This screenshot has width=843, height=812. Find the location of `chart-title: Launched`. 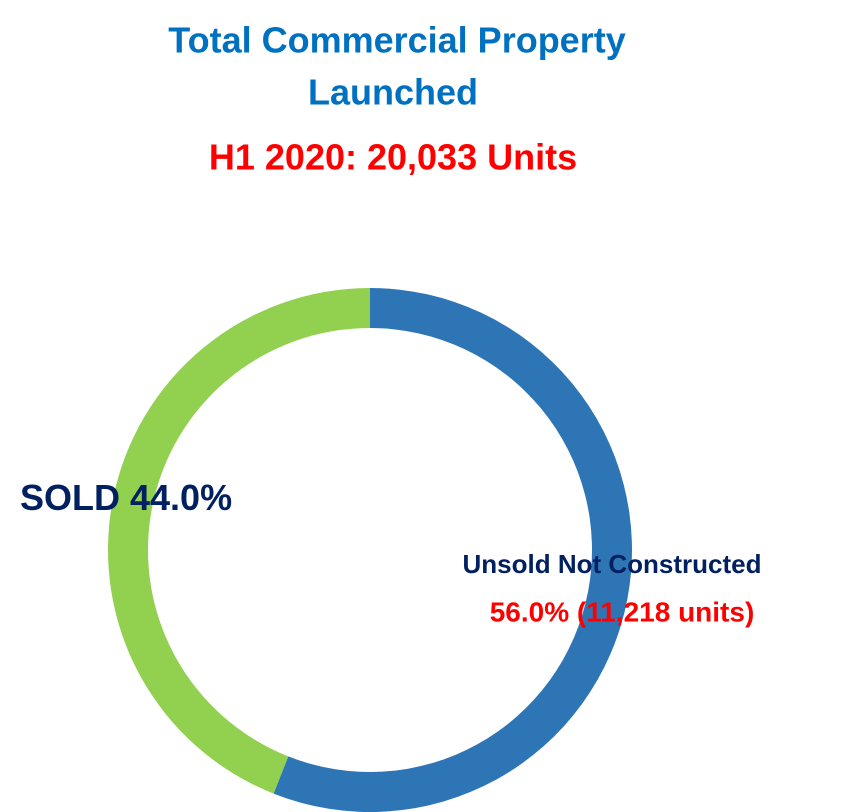

chart-title: Launched is located at coordinates (393, 92).